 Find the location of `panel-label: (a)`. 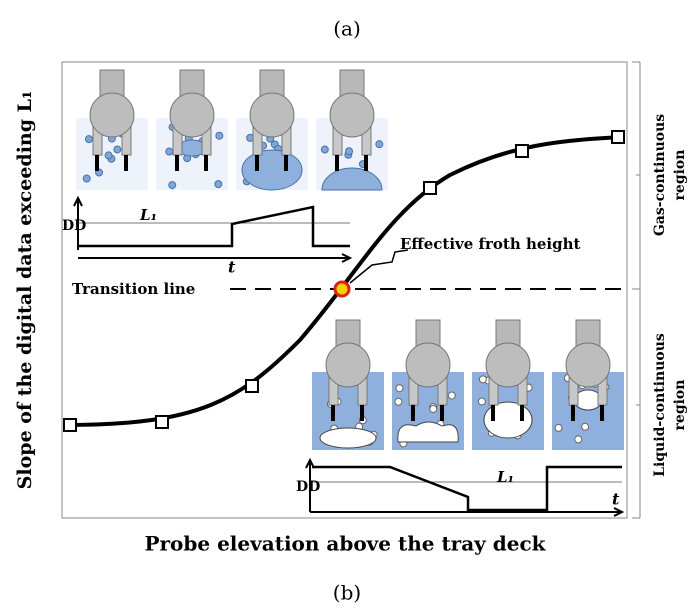

panel-label: (a) is located at coordinates (347, 29).